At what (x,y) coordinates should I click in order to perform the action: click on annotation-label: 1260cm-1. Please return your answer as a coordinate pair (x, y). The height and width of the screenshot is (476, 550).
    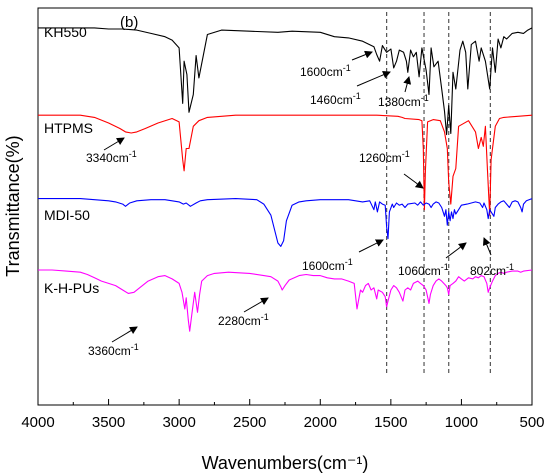
    Looking at the image, I should click on (384, 157).